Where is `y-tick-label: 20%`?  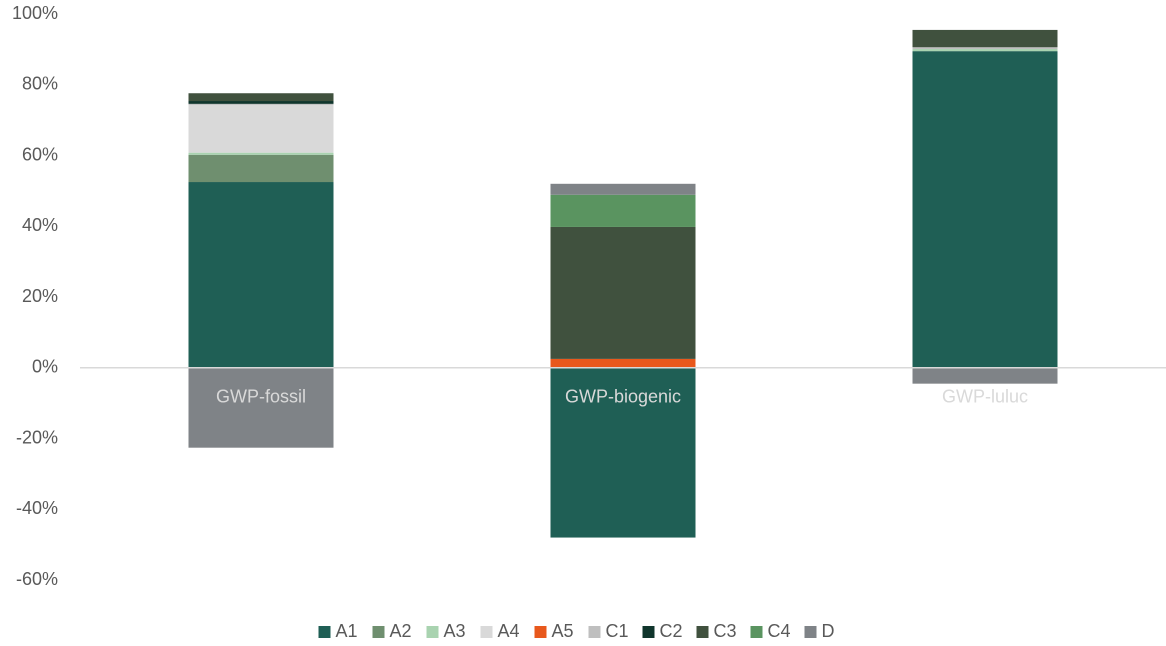
y-tick-label: 20% is located at coordinates (40, 296).